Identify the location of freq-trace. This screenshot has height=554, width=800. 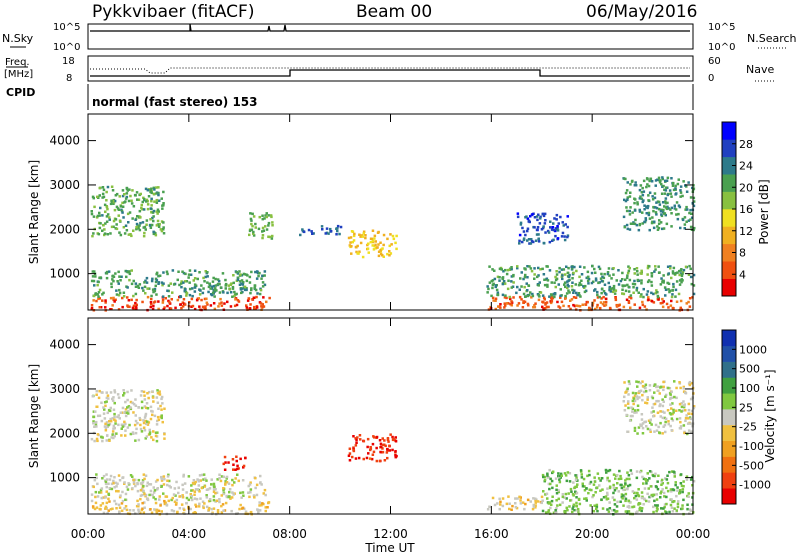
(390, 73).